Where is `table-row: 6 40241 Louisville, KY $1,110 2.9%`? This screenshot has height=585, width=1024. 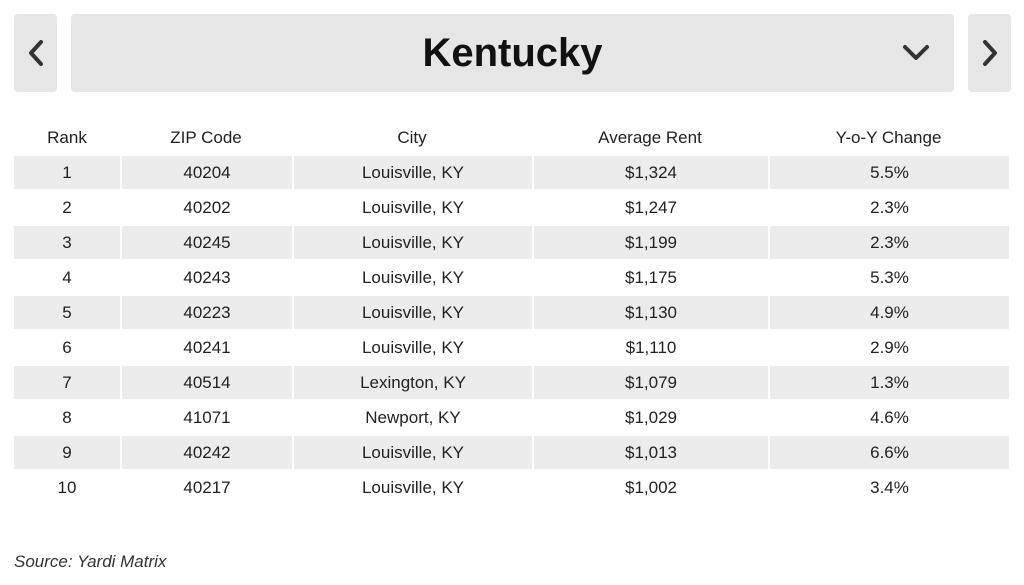 table-row: 6 40241 Louisville, KY $1,110 2.9% is located at coordinates (511, 348).